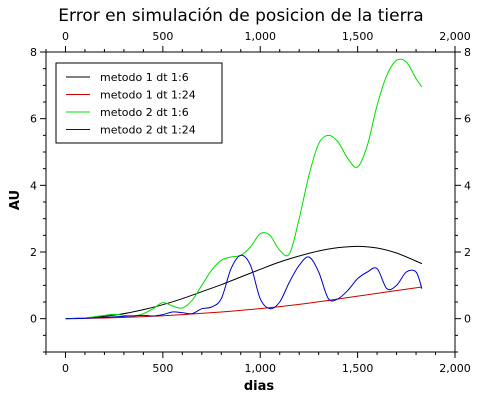 The width and height of the screenshot is (482, 405). What do you see at coordinates (144, 112) in the screenshot?
I see `legend-entry-label: metodo 2 dt 1:6` at bounding box center [144, 112].